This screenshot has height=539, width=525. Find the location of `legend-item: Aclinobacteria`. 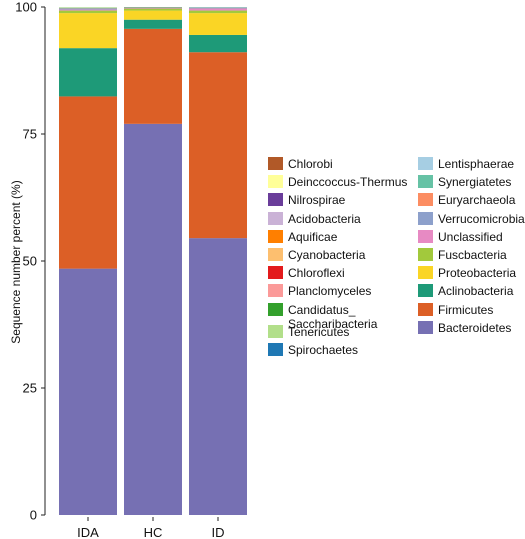

legend-item: Aclinobacteria is located at coordinates (471, 293).